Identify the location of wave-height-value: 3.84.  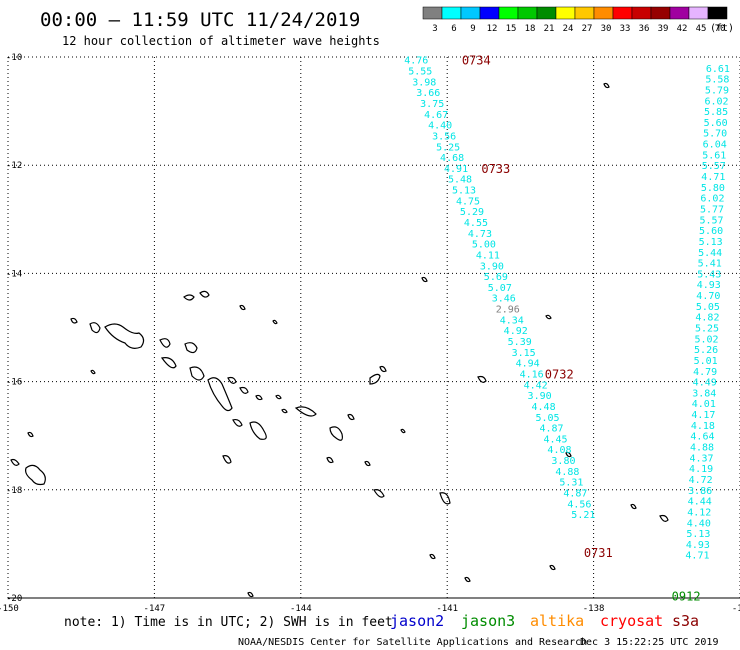
(704, 393).